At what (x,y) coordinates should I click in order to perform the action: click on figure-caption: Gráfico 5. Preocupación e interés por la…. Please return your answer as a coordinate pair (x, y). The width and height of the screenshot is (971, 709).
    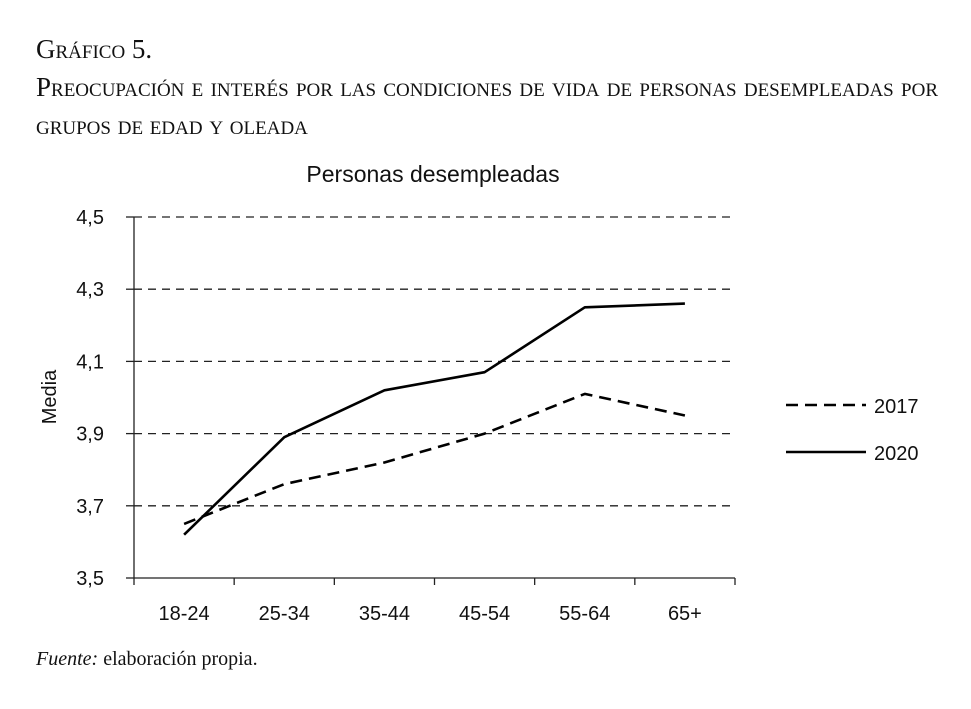
    Looking at the image, I should click on (487, 87).